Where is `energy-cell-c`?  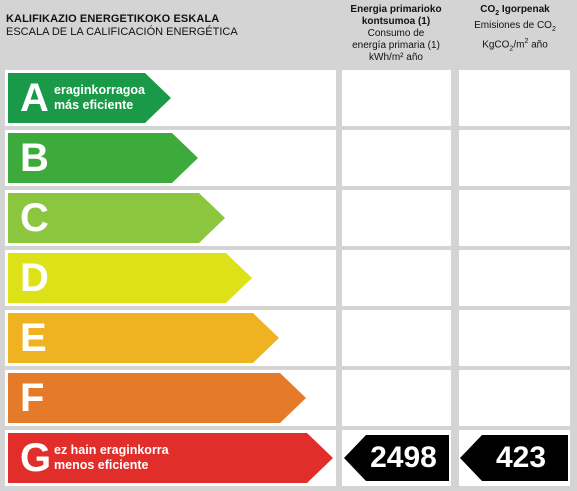
energy-cell-c is located at coordinates (396, 218).